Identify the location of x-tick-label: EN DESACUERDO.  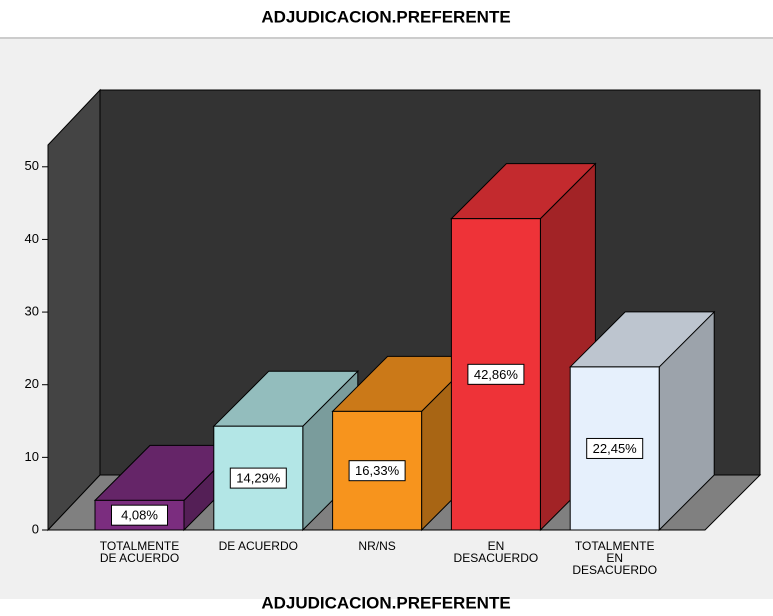
(496, 552).